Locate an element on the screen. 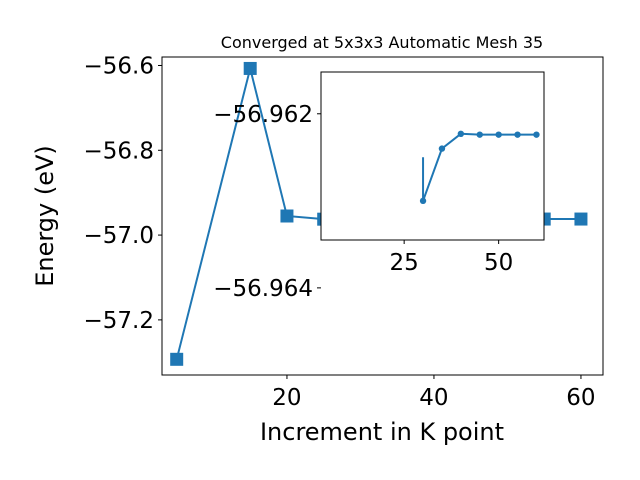 This screenshot has height=480, width=640. main-x-tick-label: 20 is located at coordinates (286, 398).